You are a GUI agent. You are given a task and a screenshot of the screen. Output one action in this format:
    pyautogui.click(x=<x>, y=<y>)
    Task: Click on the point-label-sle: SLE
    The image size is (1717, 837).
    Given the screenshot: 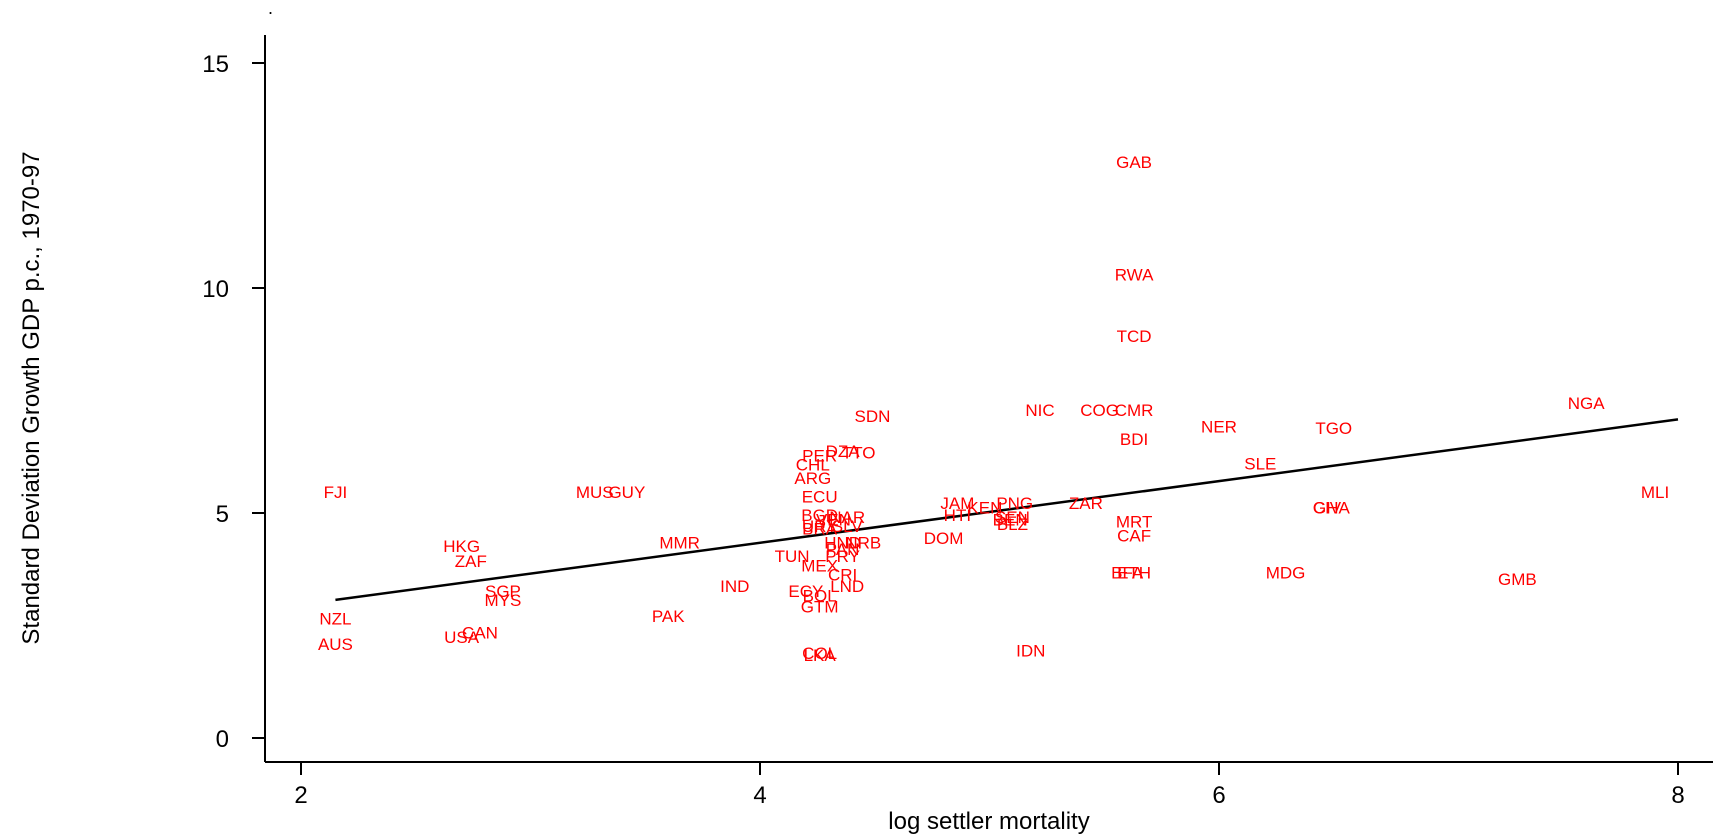 What is the action you would take?
    pyautogui.click(x=1260, y=464)
    